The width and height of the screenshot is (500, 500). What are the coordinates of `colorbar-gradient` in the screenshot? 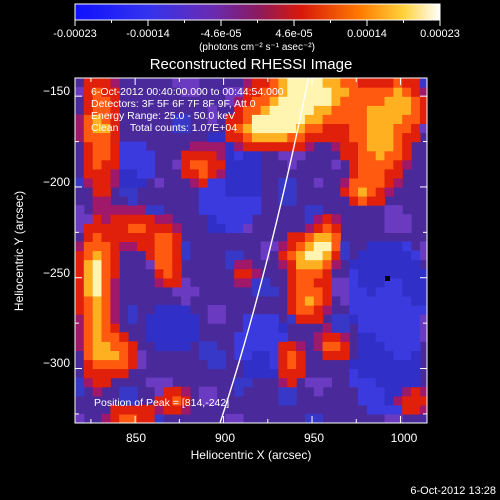 It's located at (257, 12).